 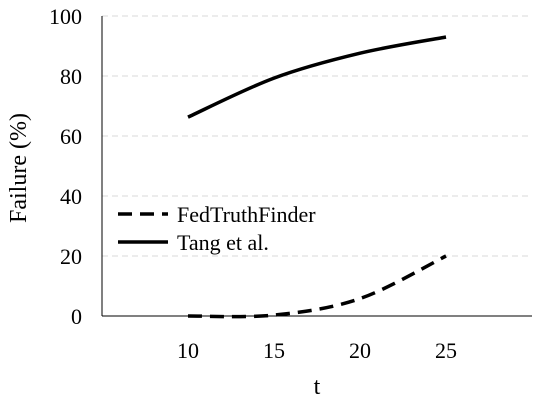 What do you see at coordinates (65, 166) in the screenshot?
I see `y-tick-labels: 0 20 40 60 80 100` at bounding box center [65, 166].